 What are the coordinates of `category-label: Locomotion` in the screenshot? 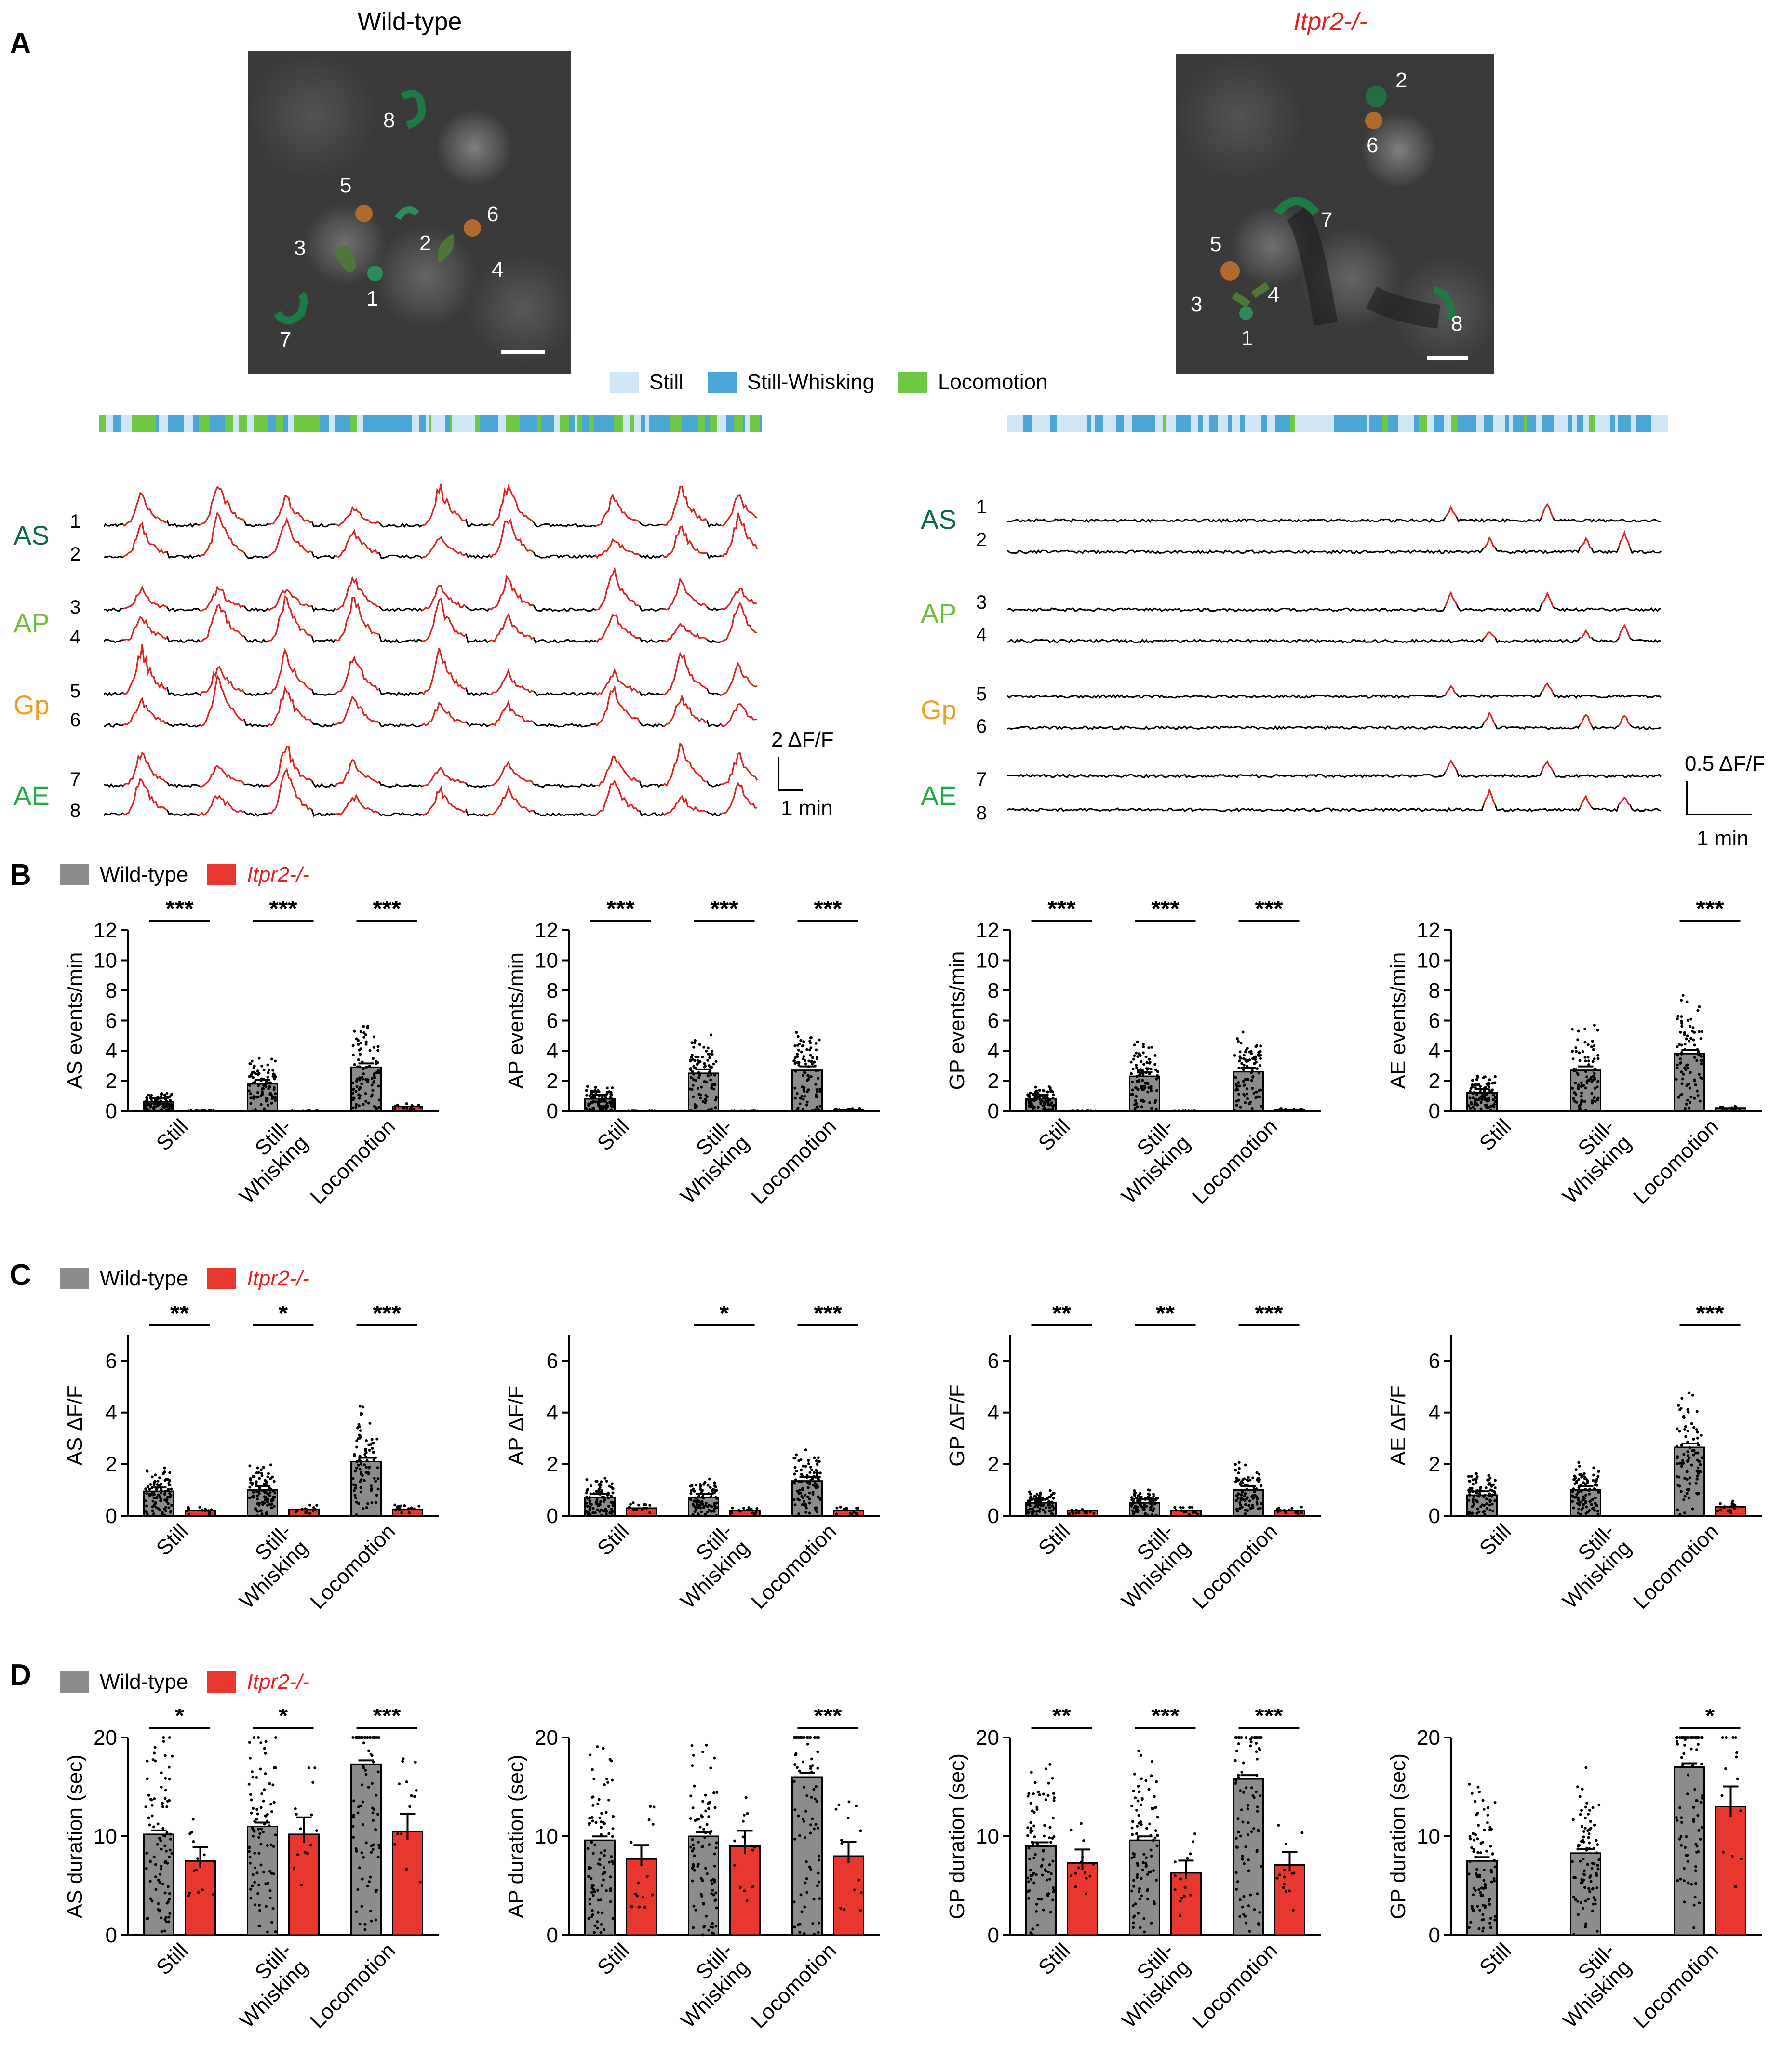 It's located at (353, 1161).